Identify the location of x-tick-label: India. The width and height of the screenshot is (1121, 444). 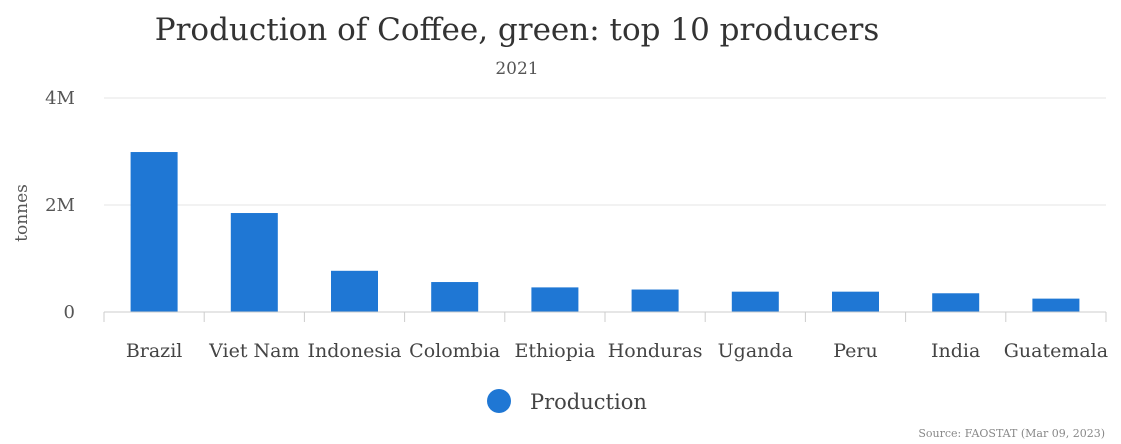
(955, 351).